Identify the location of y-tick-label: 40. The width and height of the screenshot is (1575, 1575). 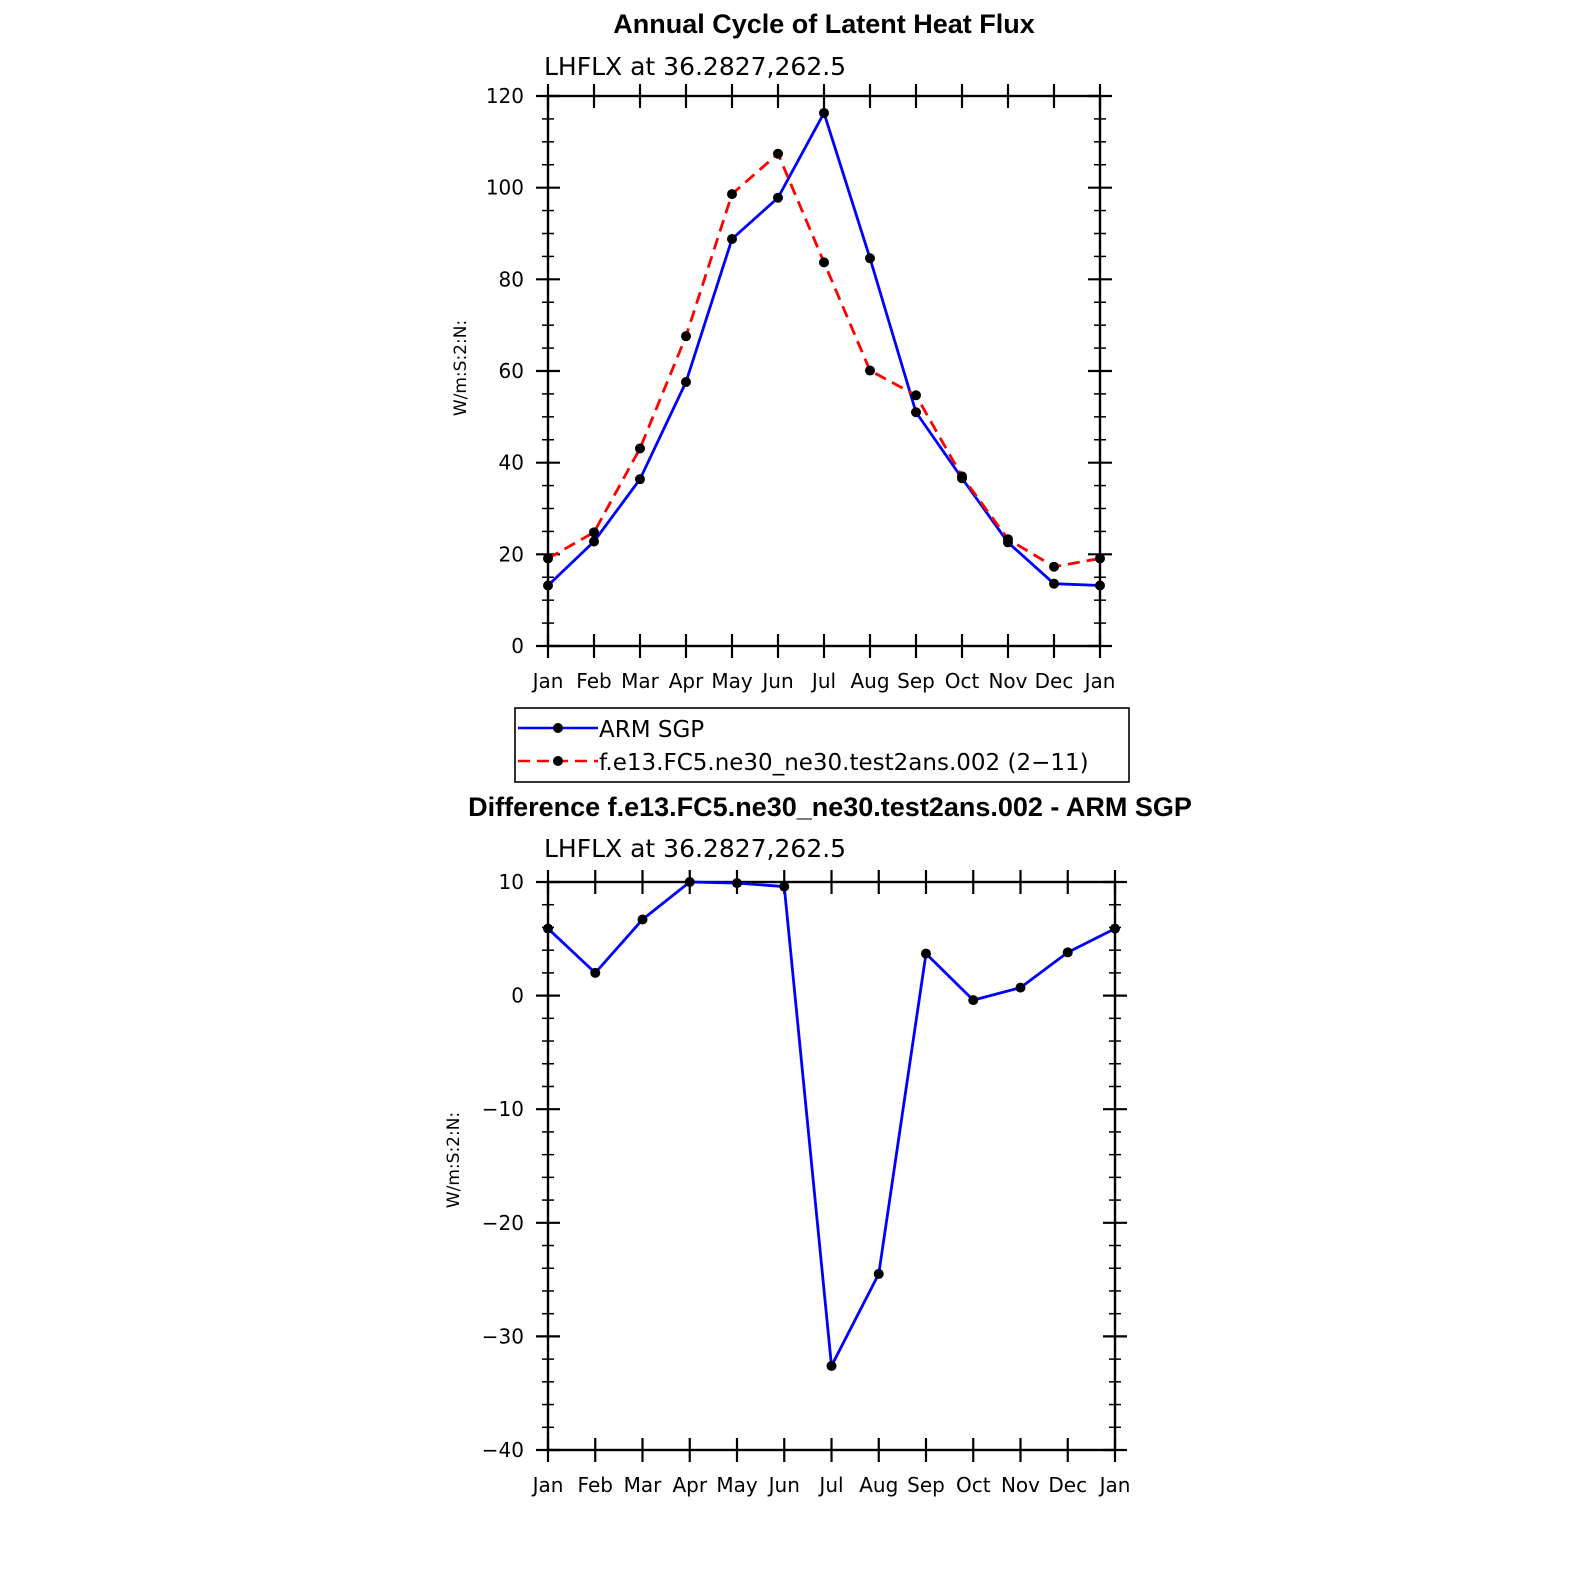
(511, 463).